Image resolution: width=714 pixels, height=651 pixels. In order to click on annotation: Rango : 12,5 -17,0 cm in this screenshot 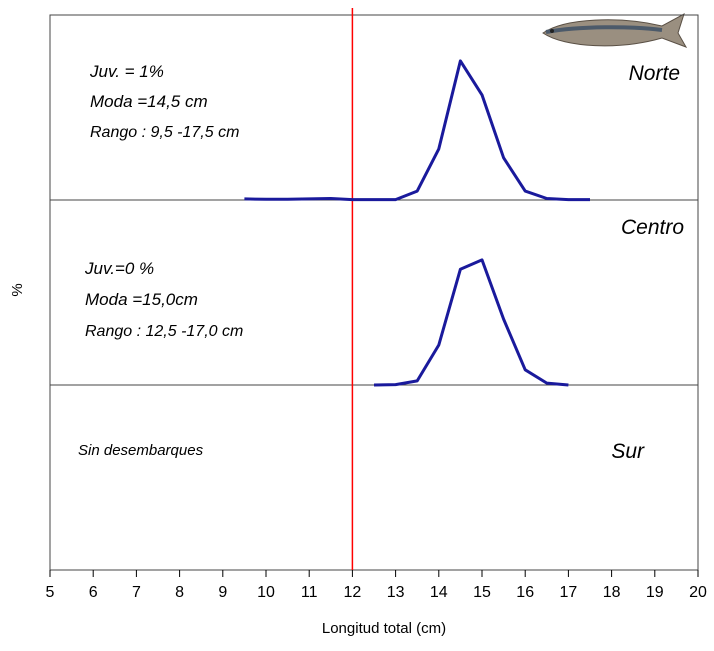, I will do `click(164, 331)`.